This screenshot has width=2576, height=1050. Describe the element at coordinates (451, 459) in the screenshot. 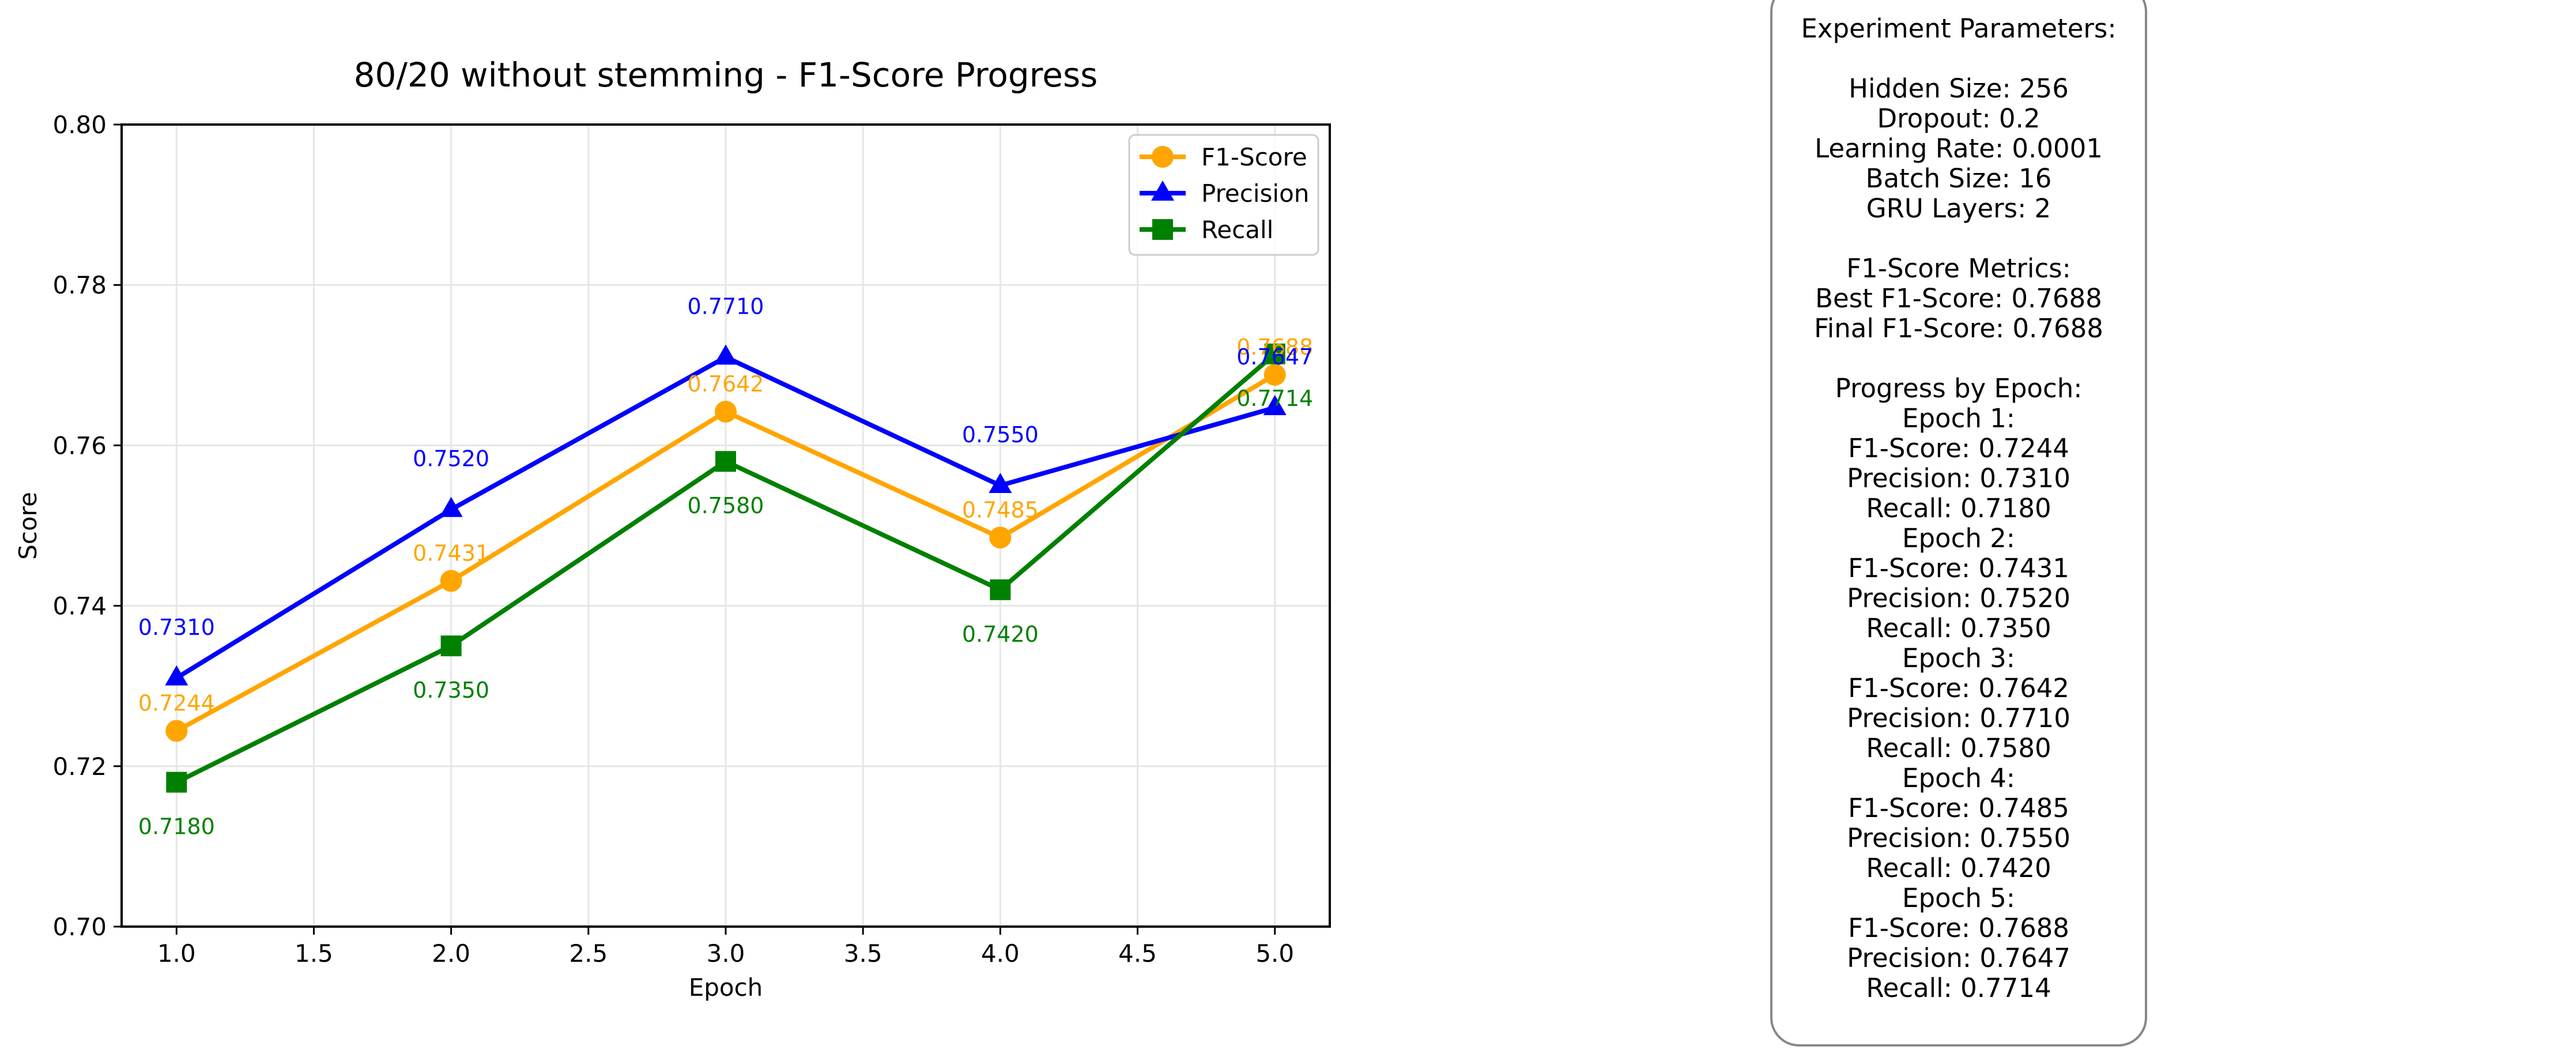

I see `precision-data-label: 0.7520` at that location.